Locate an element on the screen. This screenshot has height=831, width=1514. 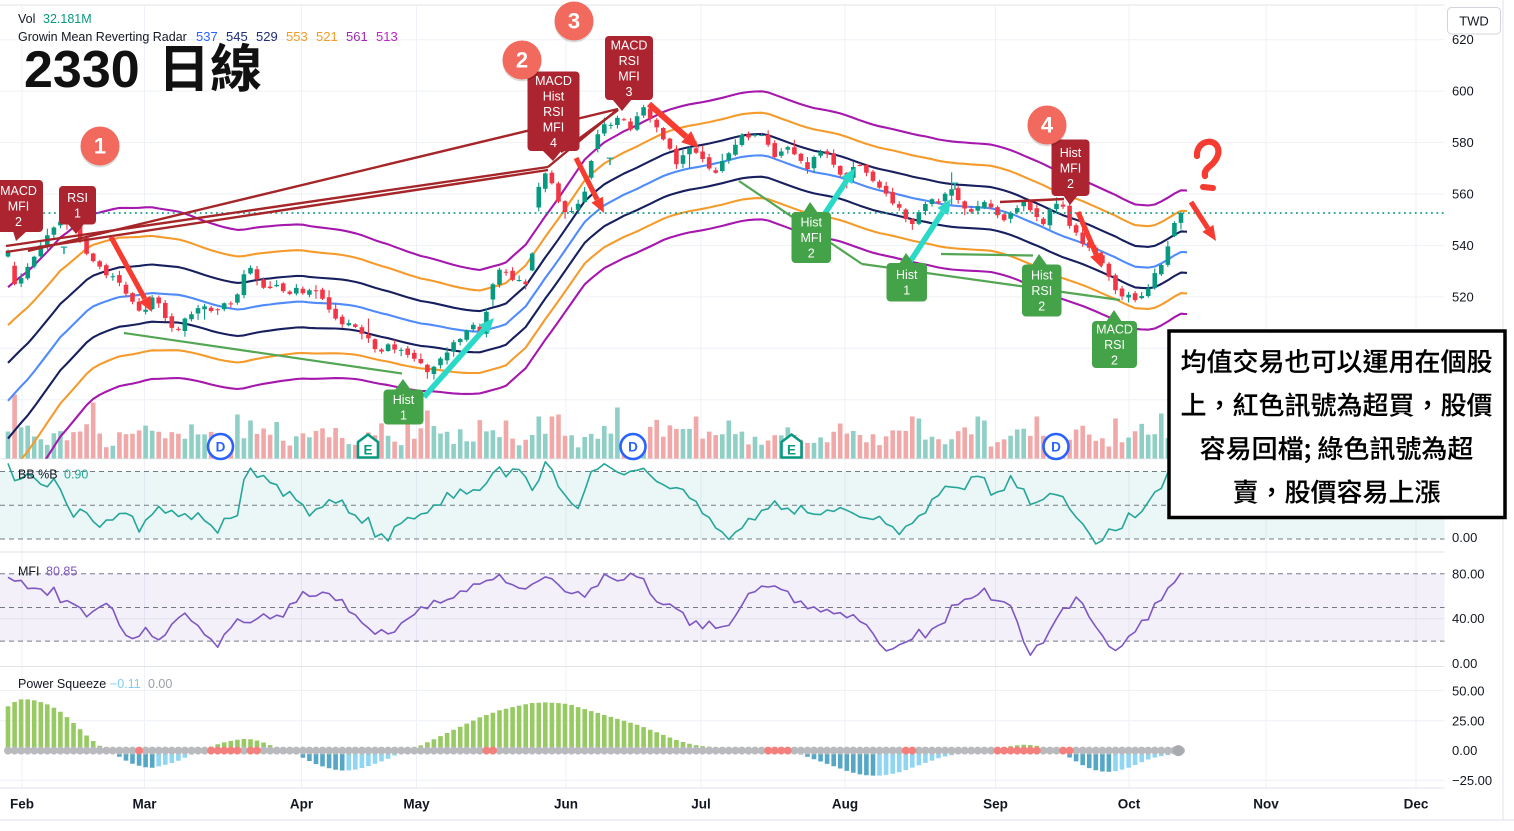
svg-text: 580 is located at coordinates (1463, 142).